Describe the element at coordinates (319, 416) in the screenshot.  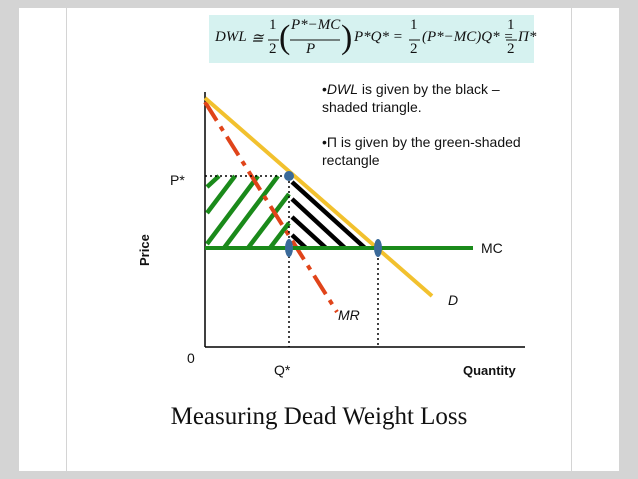
I see `slide-title: Measuring Dead Weight Loss` at that location.